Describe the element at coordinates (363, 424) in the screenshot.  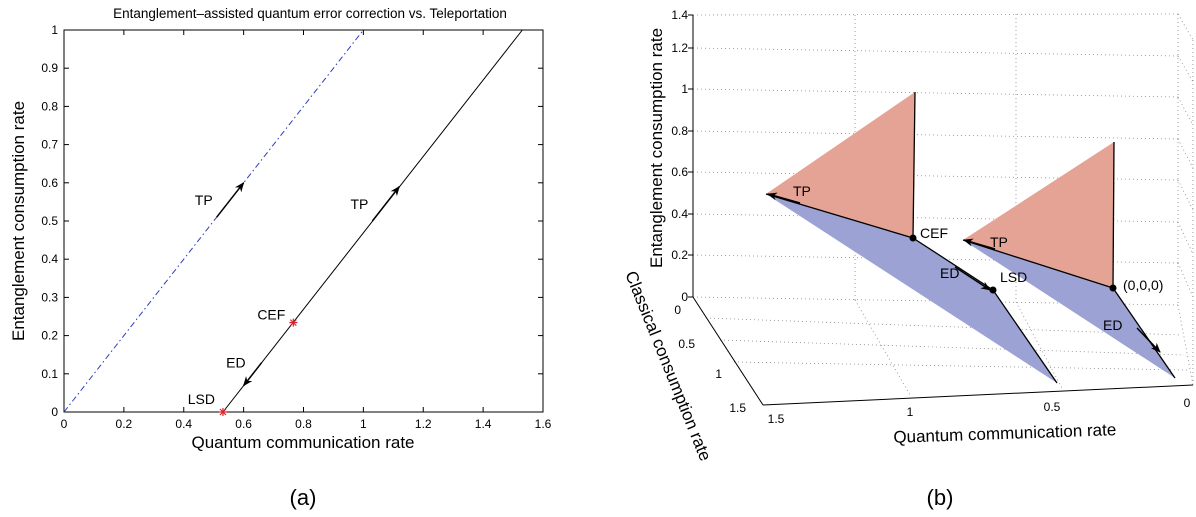
I see `x-tick-label: 1` at that location.